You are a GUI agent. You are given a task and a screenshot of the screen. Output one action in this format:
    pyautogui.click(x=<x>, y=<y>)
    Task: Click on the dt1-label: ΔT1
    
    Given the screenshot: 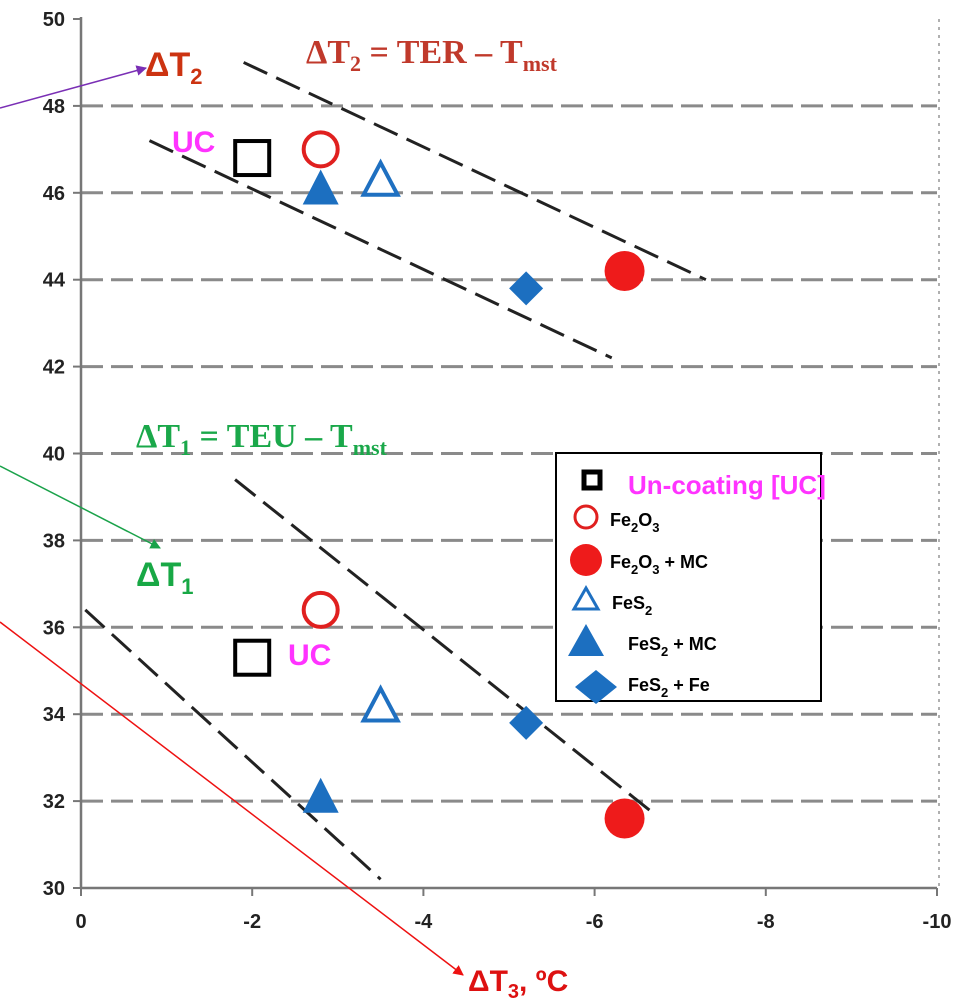 What is the action you would take?
    pyautogui.click(x=164, y=577)
    